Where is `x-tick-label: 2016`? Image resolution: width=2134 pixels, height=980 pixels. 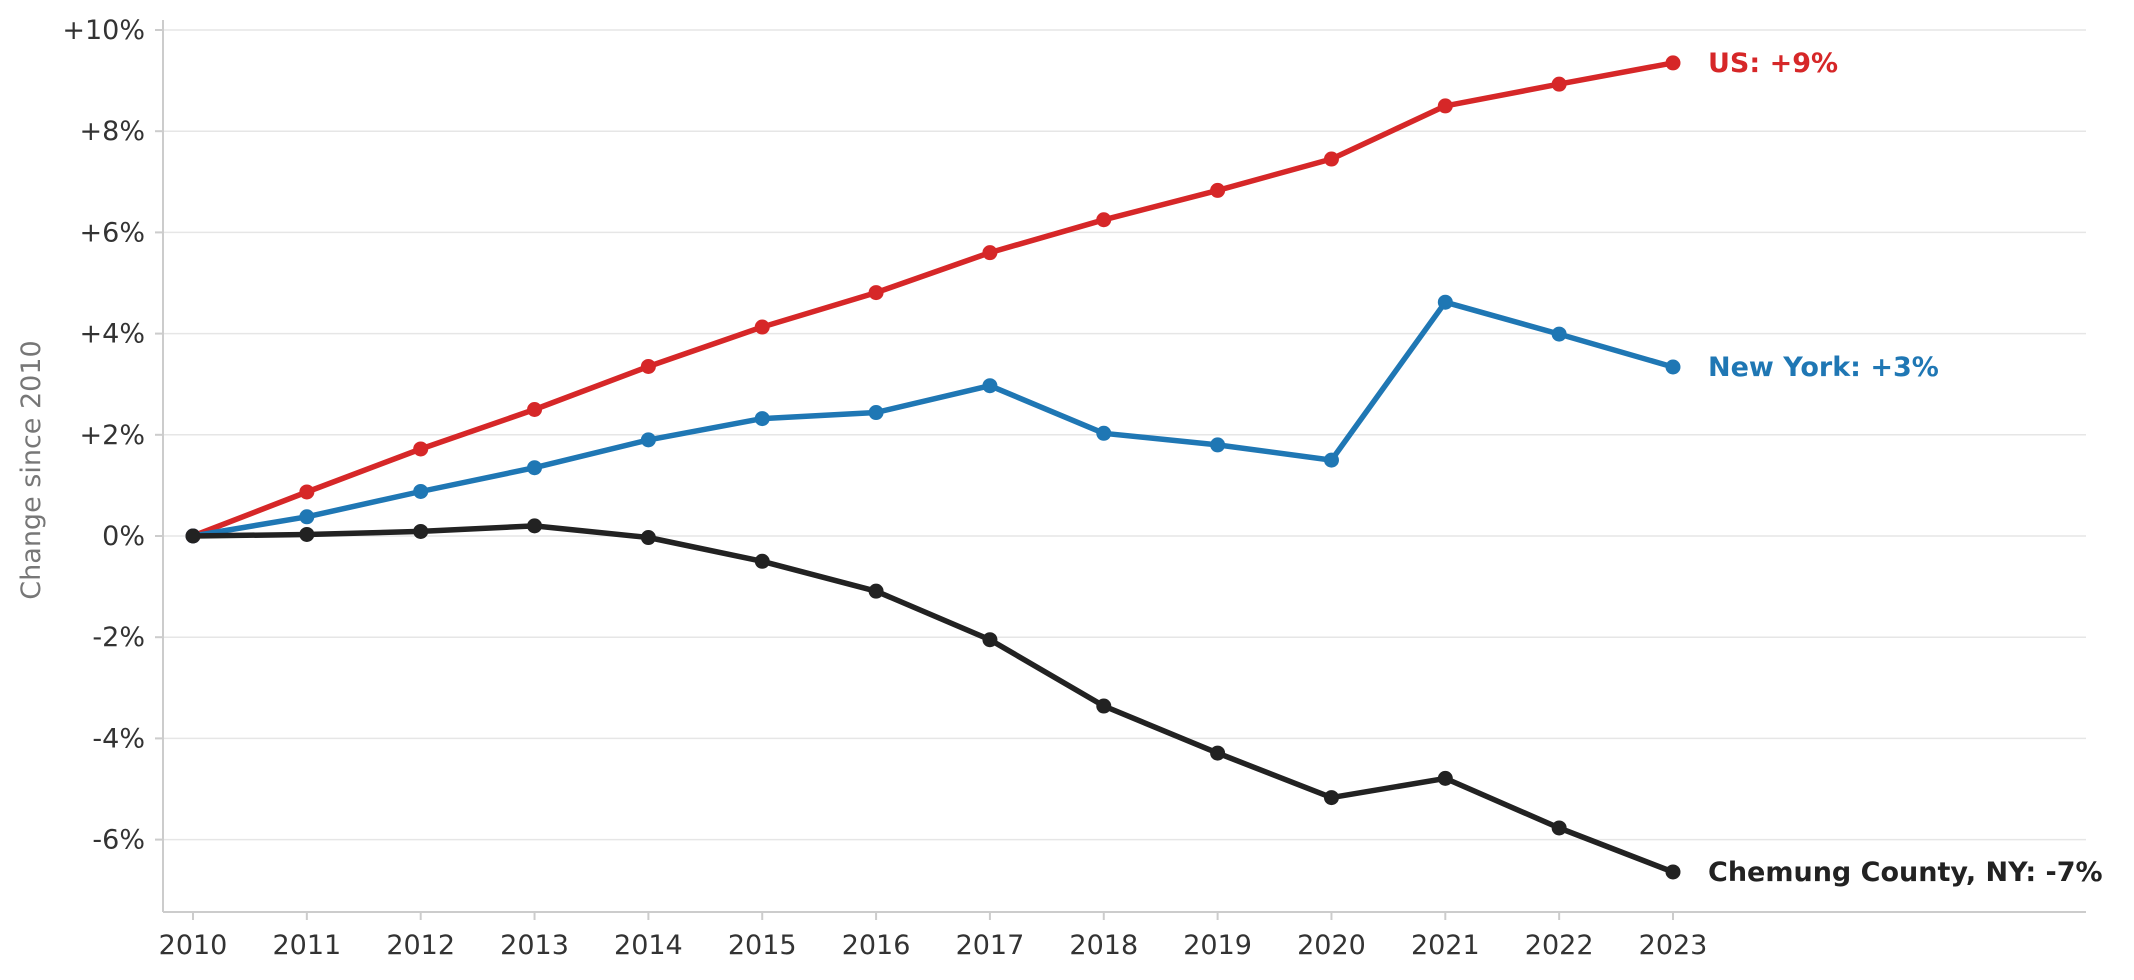
x-tick-label: 2016 is located at coordinates (876, 945).